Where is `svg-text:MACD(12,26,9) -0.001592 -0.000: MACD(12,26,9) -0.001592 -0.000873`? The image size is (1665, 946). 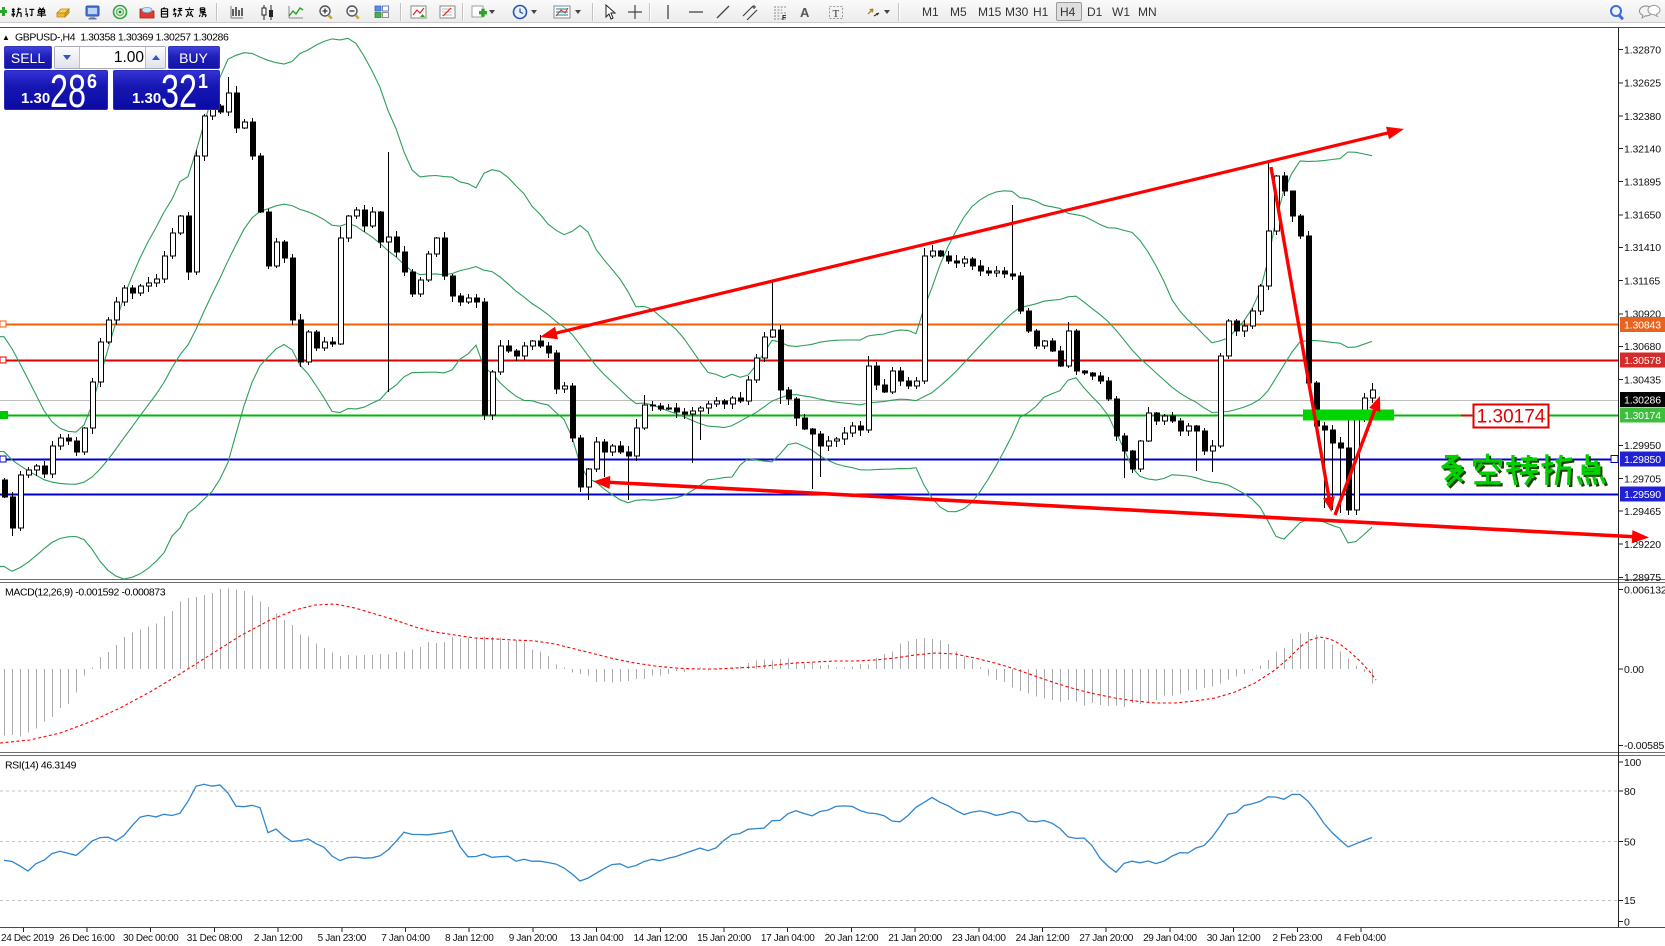 svg-text:MACD(12,26,9) -0.001592 -0.000: MACD(12,26,9) -0.001592 -0.000873 is located at coordinates (85, 593).